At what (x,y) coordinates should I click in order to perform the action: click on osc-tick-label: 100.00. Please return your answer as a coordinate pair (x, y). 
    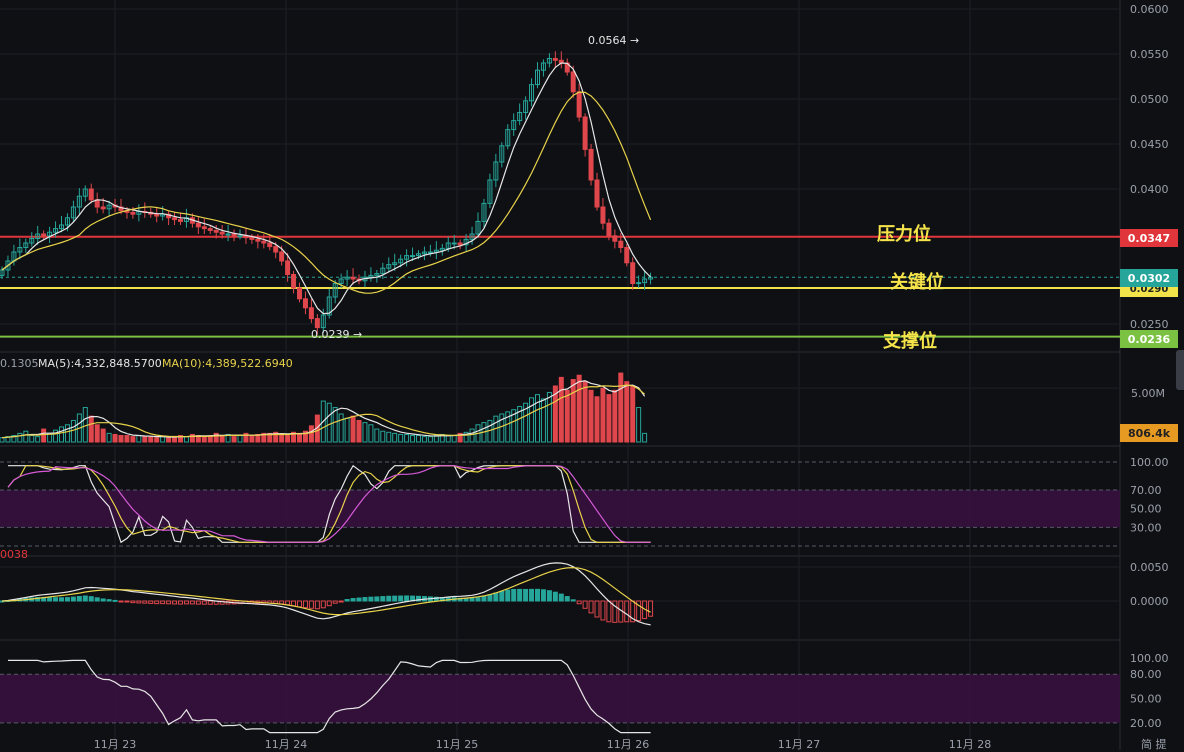
    Looking at the image, I should click on (1149, 658).